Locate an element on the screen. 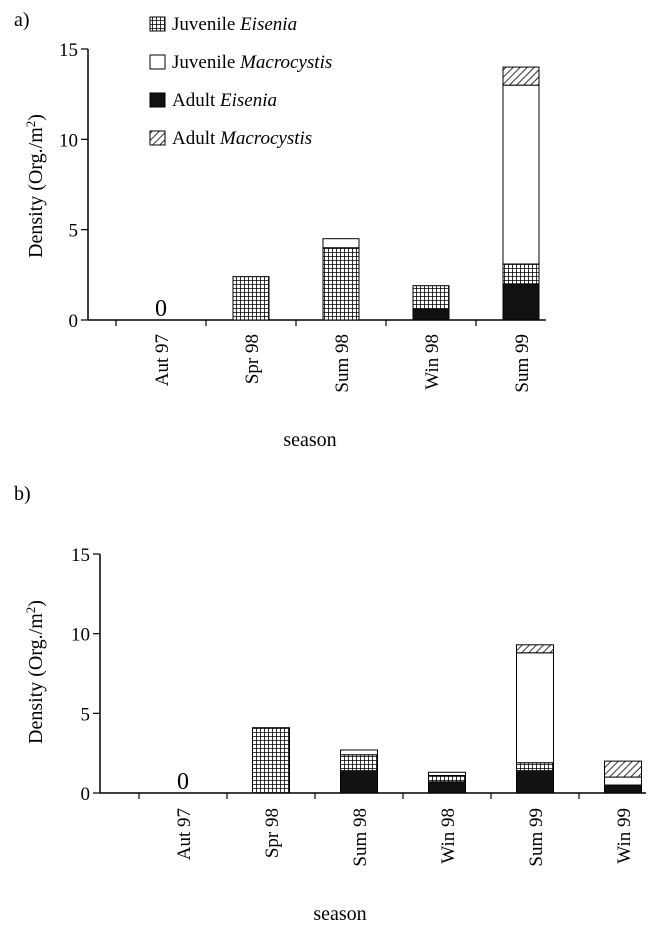 The width and height of the screenshot is (654, 926). panel-b-bars: 0 is located at coordinates (409, 719).